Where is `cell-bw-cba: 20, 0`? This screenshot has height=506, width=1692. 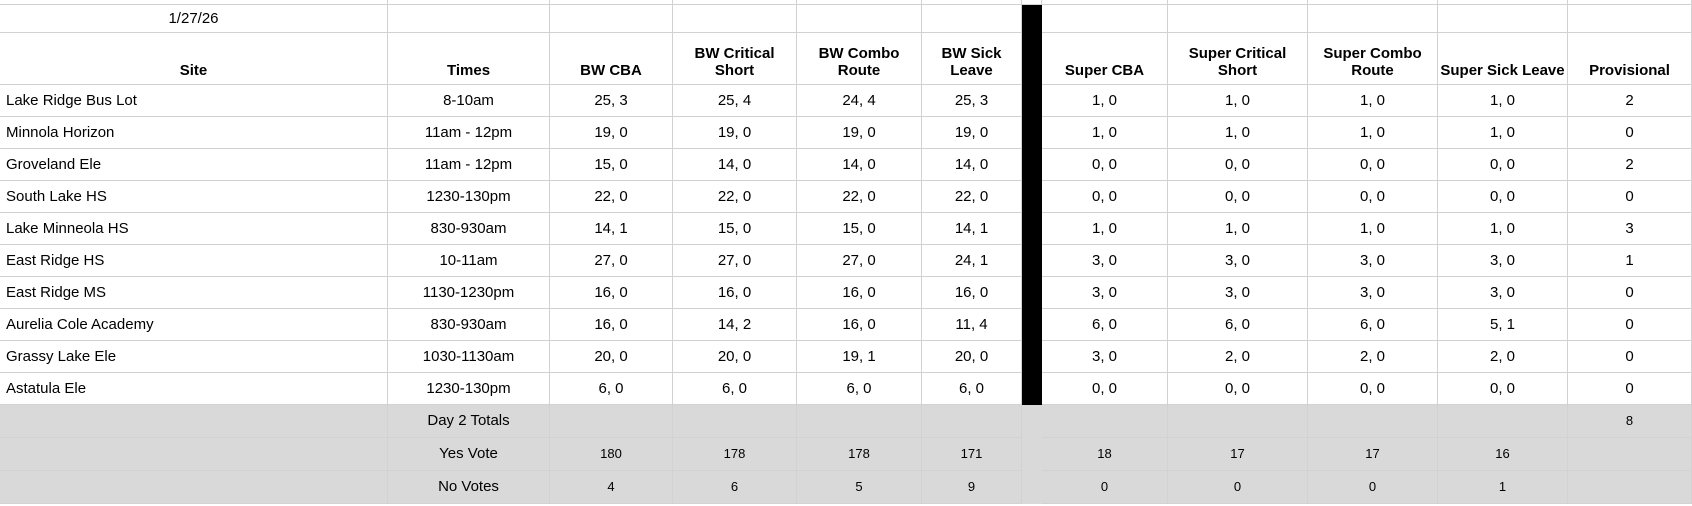
cell-bw-cba: 20, 0 is located at coordinates (611, 357).